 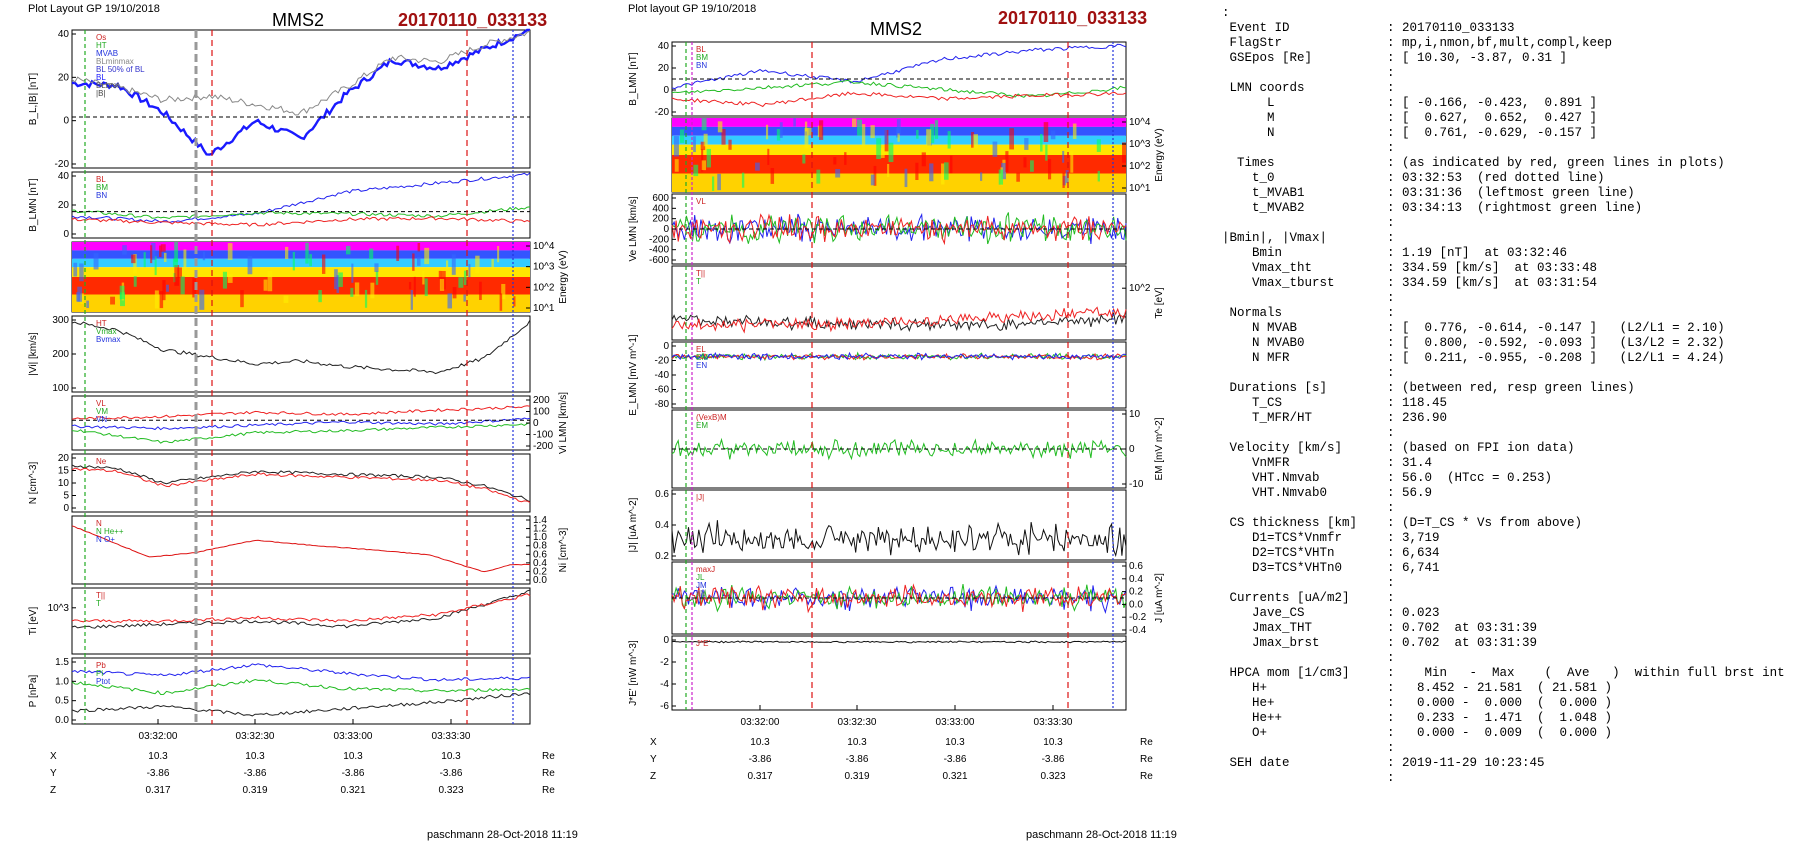 I want to click on y-tick-label: 1.4, so click(x=540, y=520).